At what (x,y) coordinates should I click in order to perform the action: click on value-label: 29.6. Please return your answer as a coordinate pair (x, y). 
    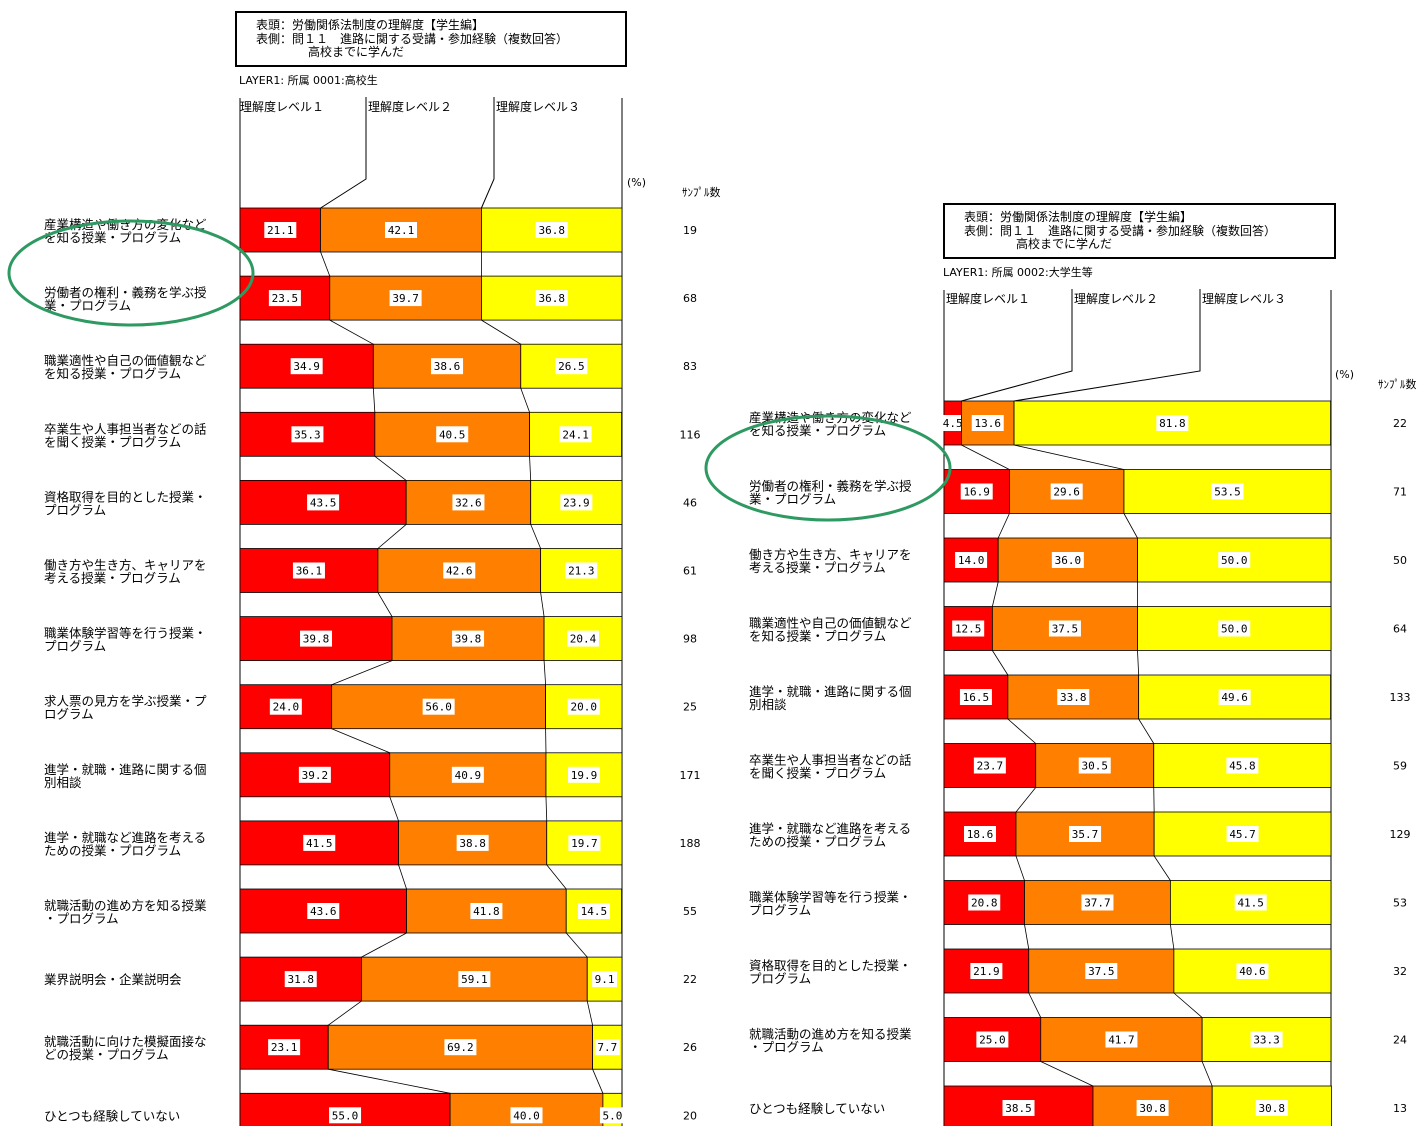
    Looking at the image, I should click on (1066, 492).